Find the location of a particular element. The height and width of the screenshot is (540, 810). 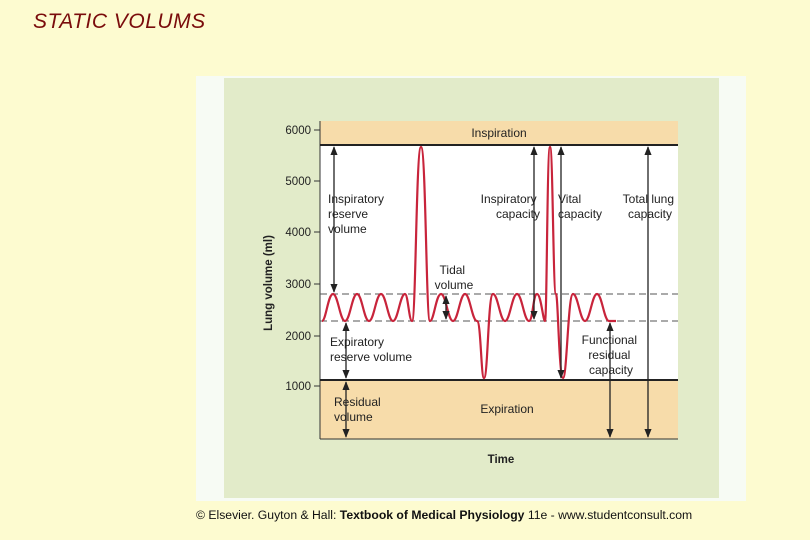

y-tick-label: 1000 is located at coordinates (298, 387).